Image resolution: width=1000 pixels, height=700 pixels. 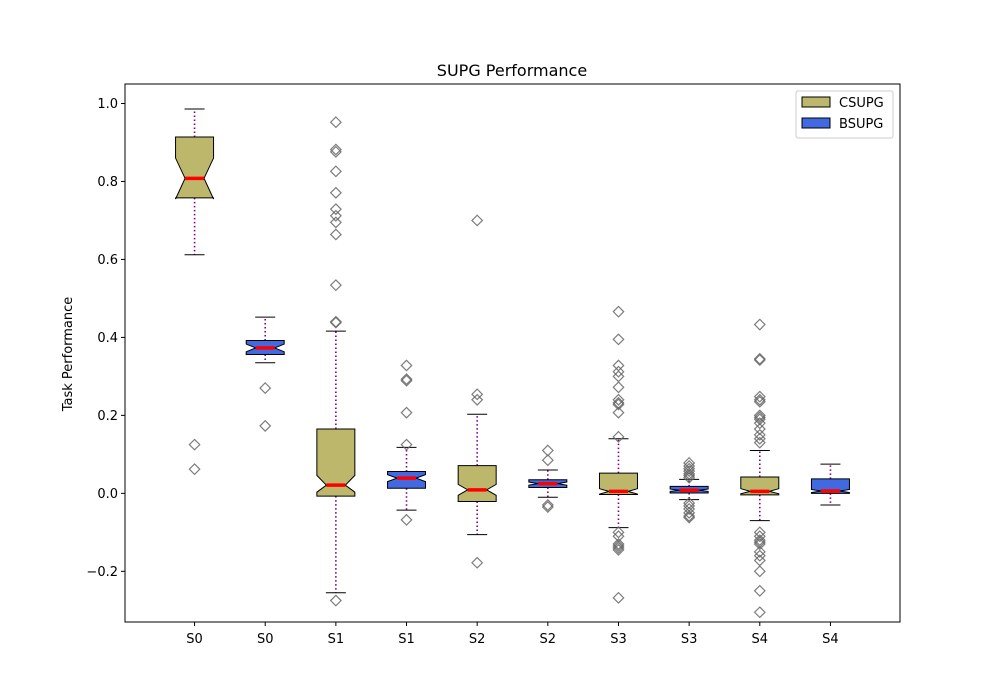 What do you see at coordinates (760, 468) in the screenshot?
I see `box-csupg-s4` at bounding box center [760, 468].